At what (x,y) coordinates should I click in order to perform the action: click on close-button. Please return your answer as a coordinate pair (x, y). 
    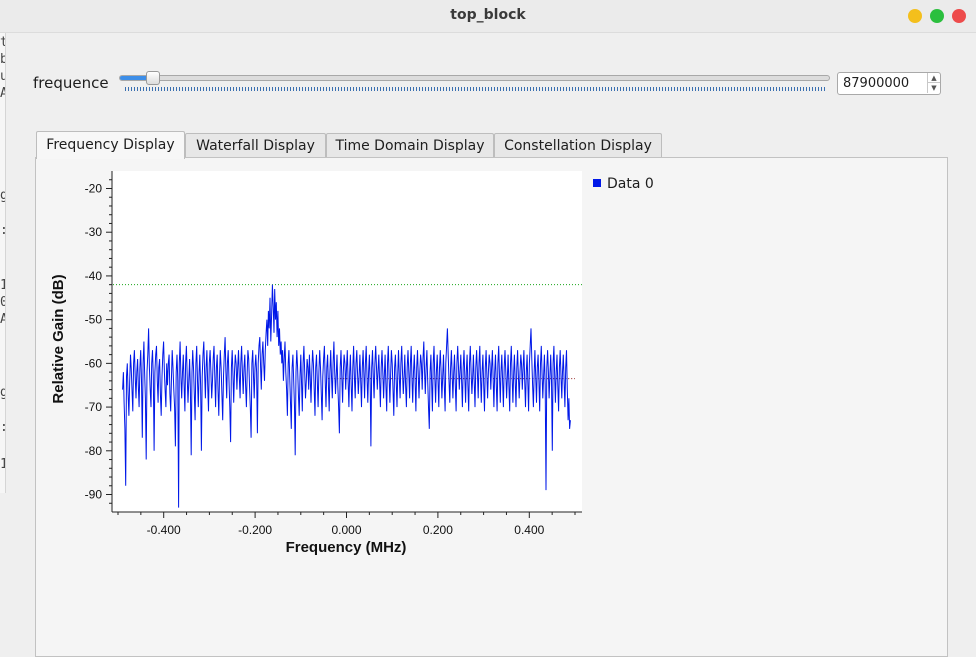
    Looking at the image, I should click on (959, 16).